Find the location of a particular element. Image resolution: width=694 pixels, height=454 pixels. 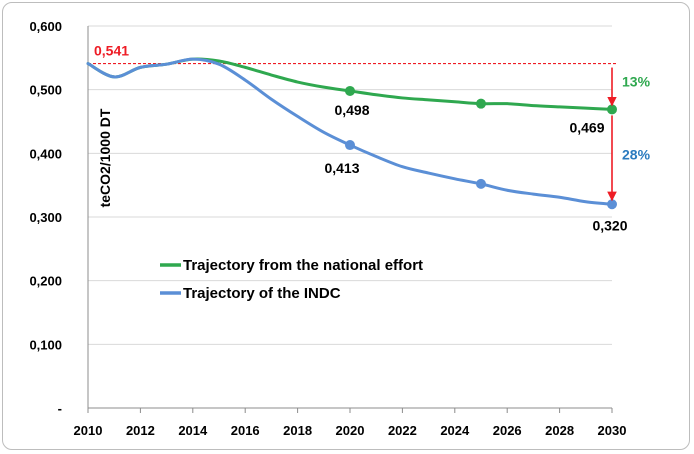

x-tick-label: 2012 is located at coordinates (140, 430).